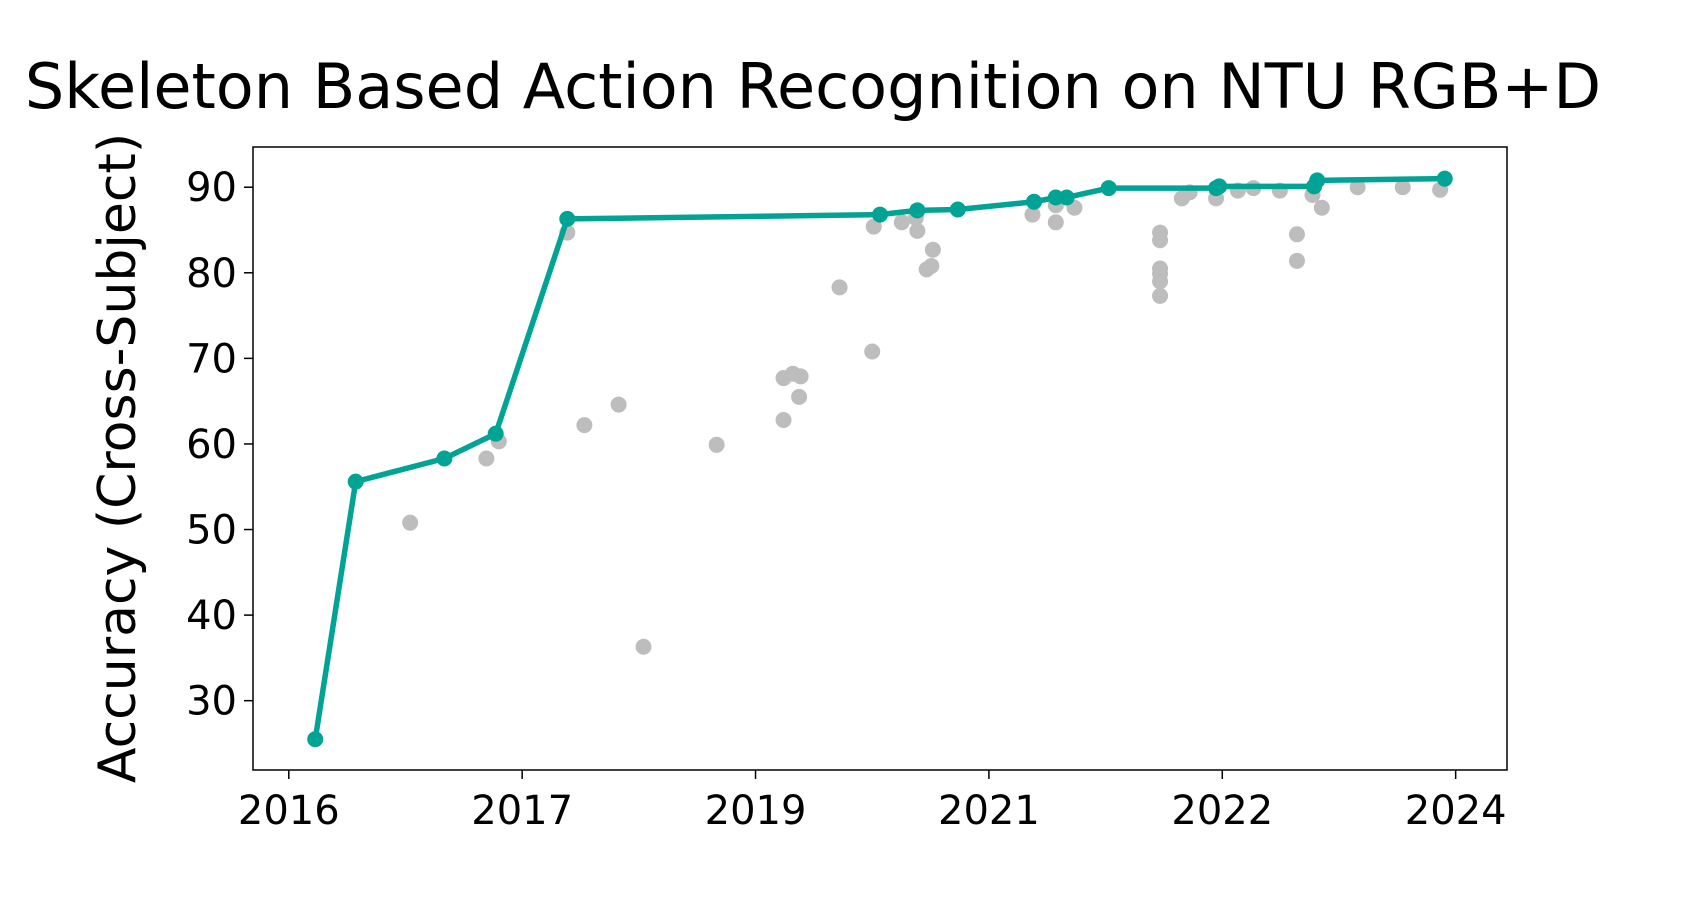 Image resolution: width=1700 pixels, height=900 pixels. I want to click on y-tick-label: 30, so click(211, 702).